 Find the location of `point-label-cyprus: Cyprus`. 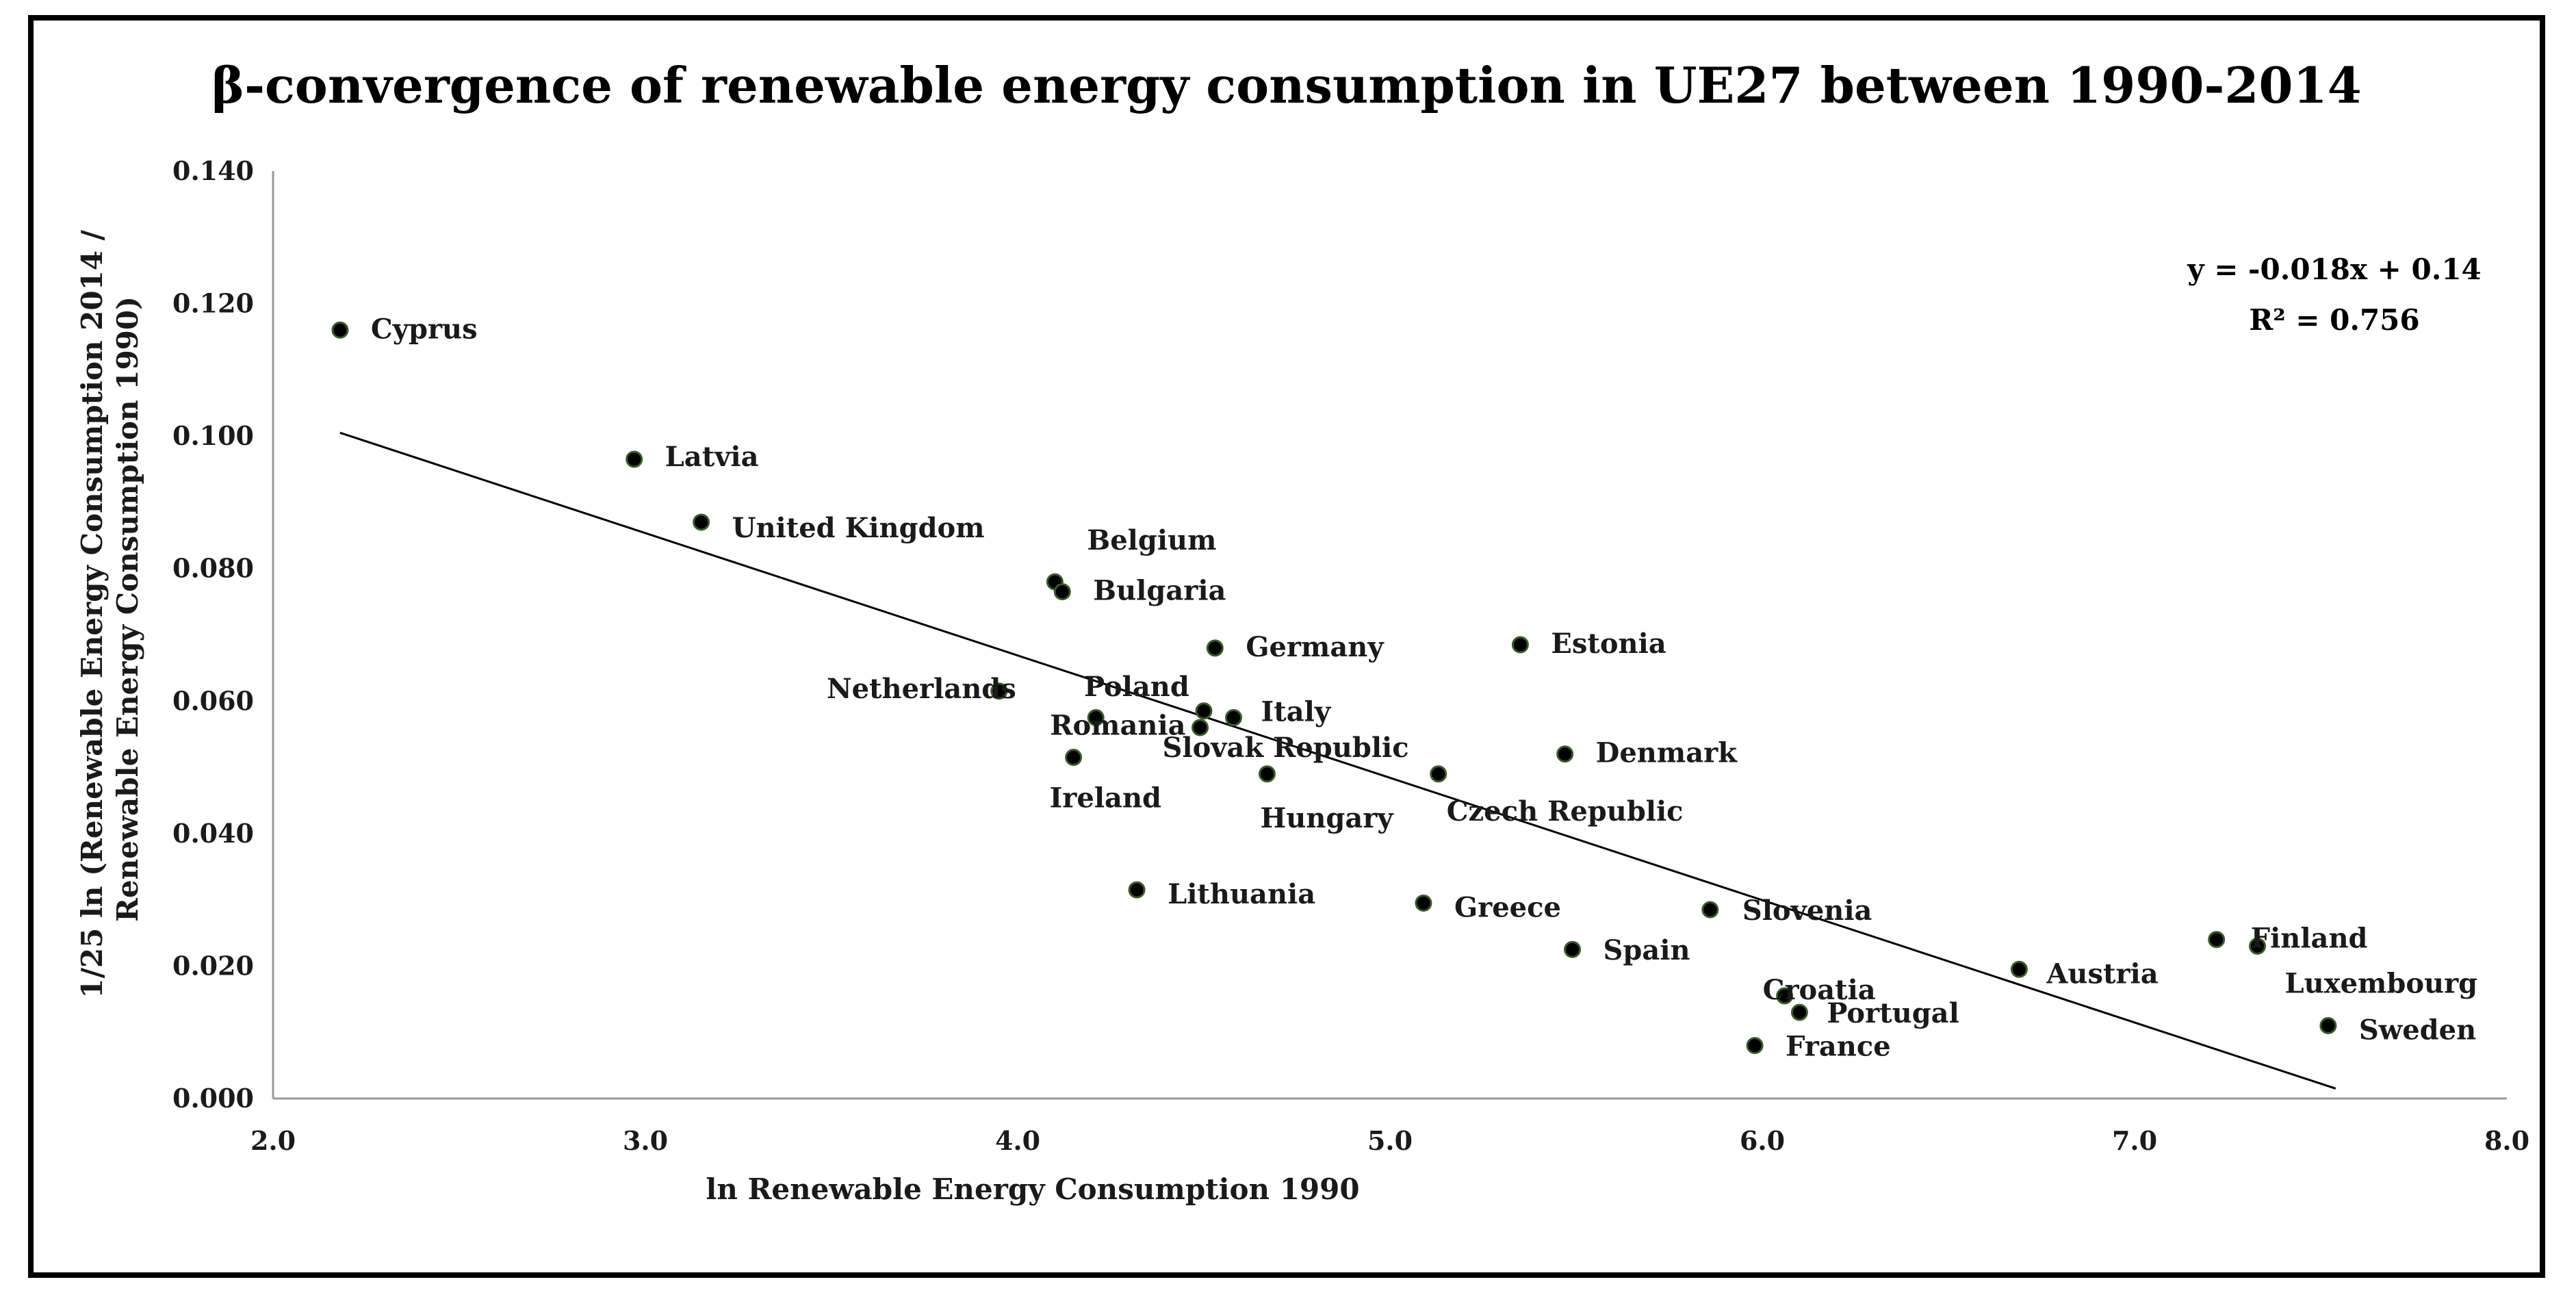

point-label-cyprus: Cyprus is located at coordinates (424, 329).